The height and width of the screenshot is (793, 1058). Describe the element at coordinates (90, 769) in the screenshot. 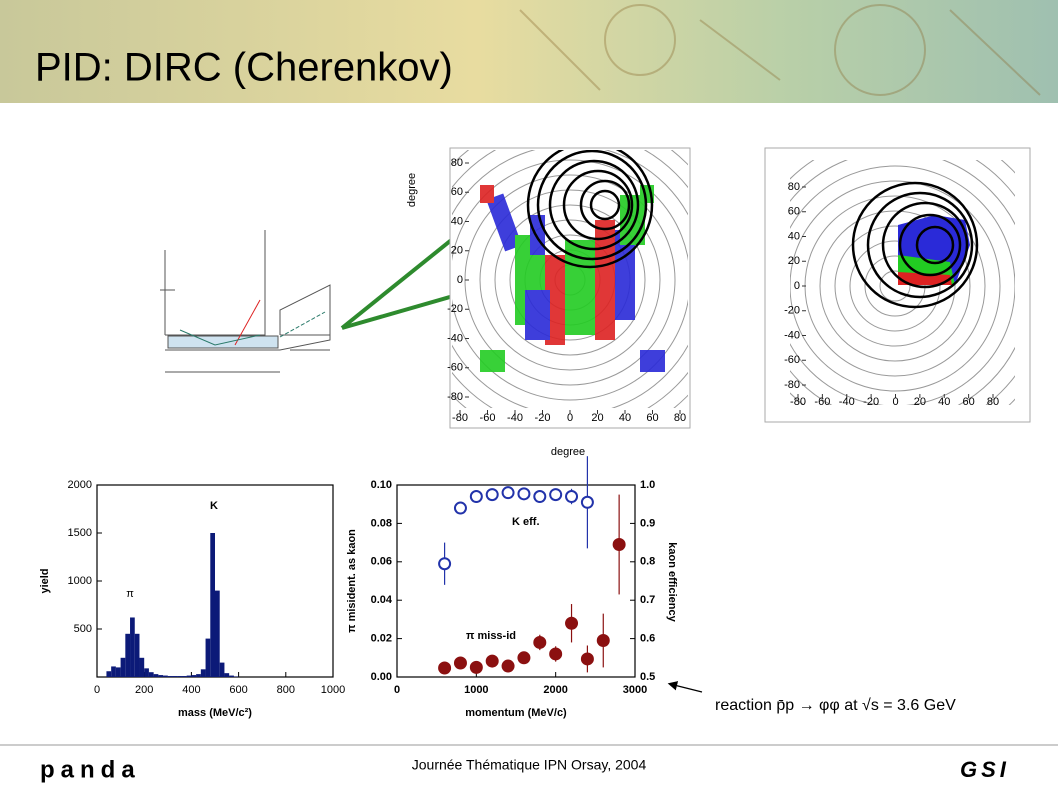

I see `logo-panda: panda` at that location.